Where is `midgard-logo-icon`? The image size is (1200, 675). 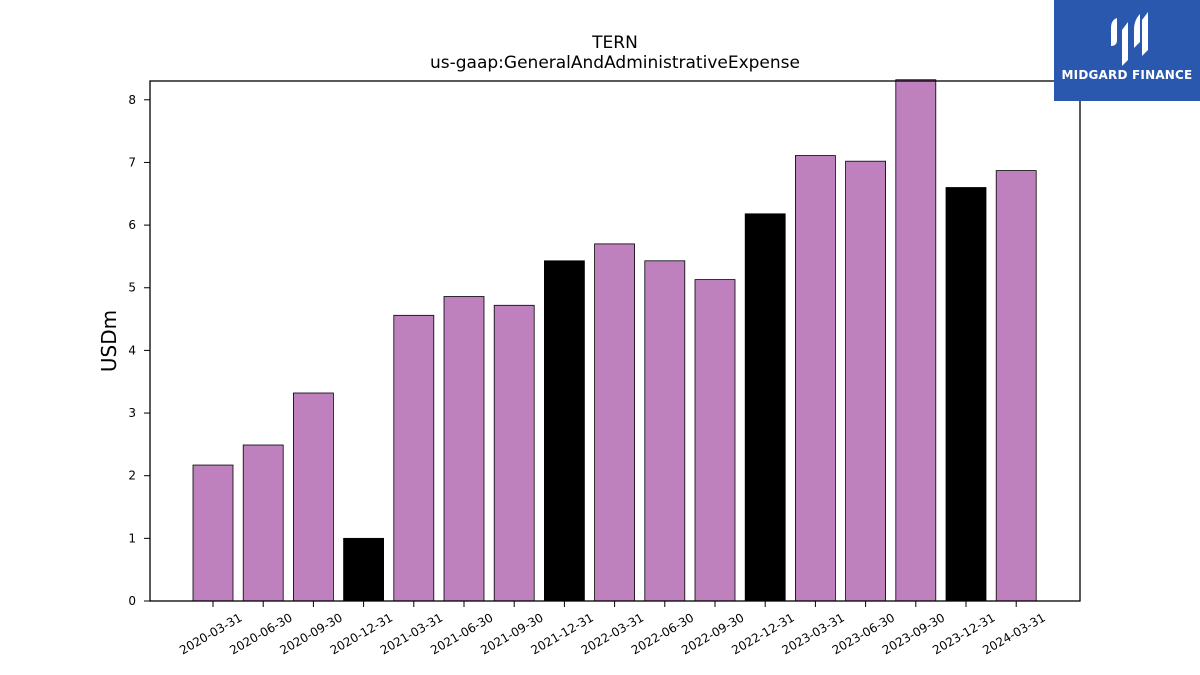
midgard-logo-icon is located at coordinates (1129, 39).